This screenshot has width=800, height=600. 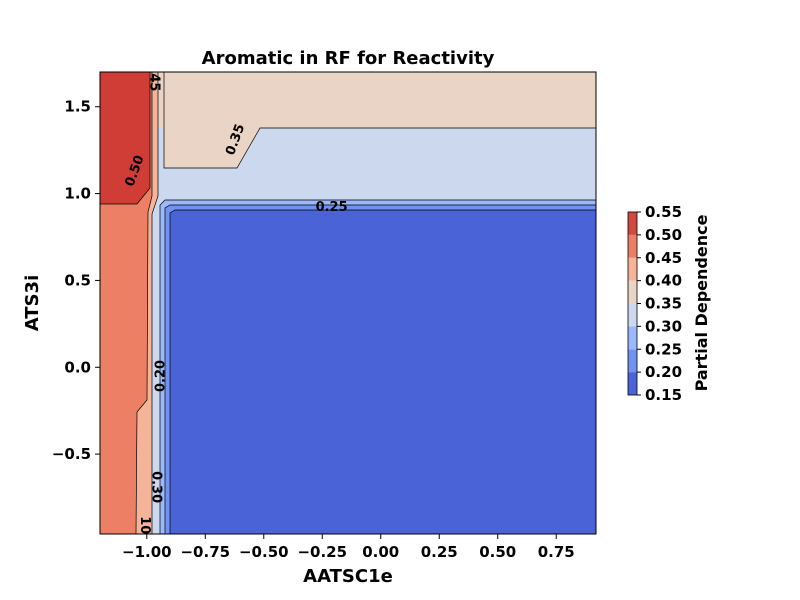 What do you see at coordinates (348, 58) in the screenshot?
I see `chart-title: Aromatic in RF for Reactivity` at bounding box center [348, 58].